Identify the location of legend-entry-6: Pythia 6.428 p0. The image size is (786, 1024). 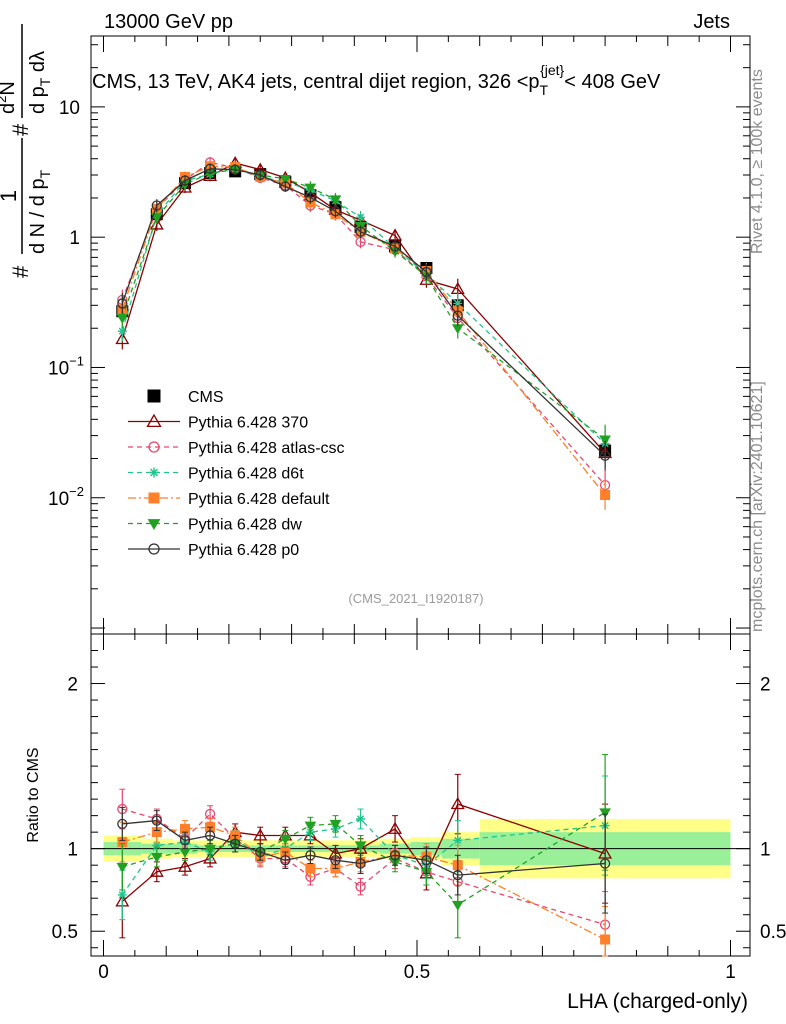
(213, 550).